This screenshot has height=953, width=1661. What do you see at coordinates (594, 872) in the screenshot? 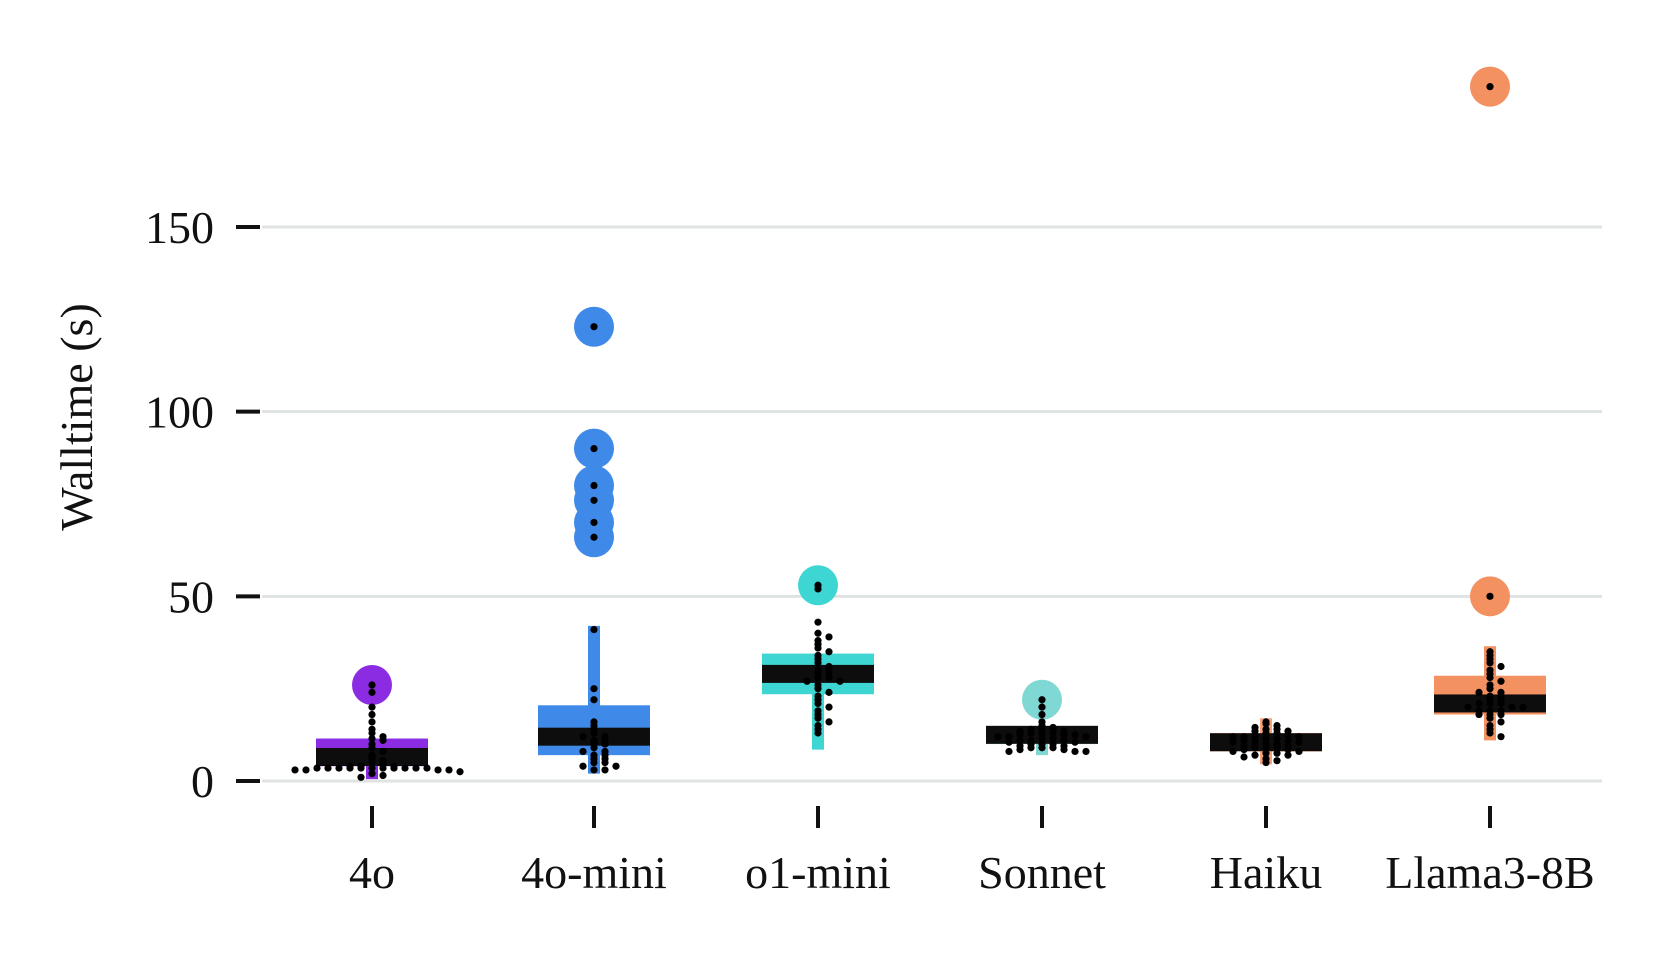
I see `x-tick-label-1: 4o-mini` at bounding box center [594, 872].